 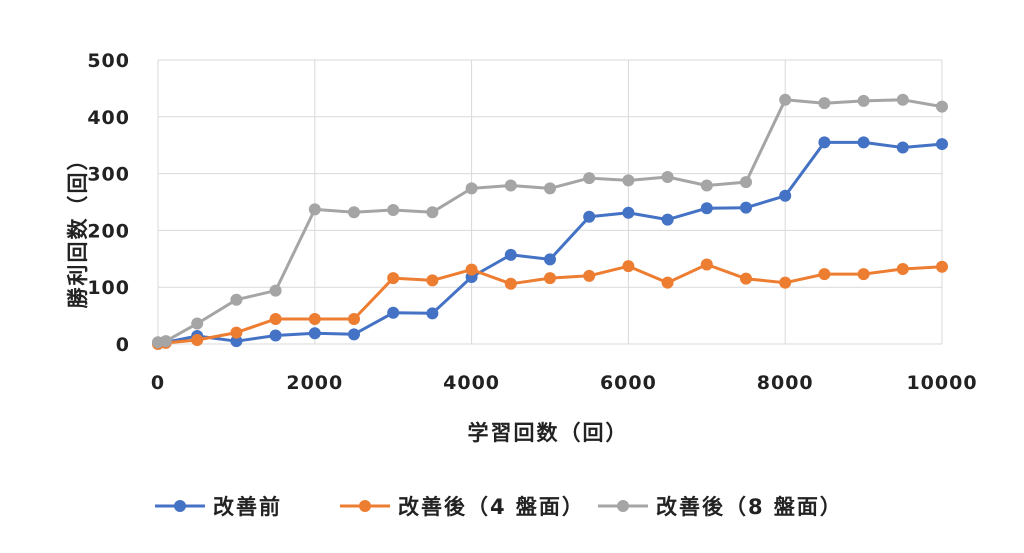 I want to click on x-tick-label: 0, so click(x=158, y=383).